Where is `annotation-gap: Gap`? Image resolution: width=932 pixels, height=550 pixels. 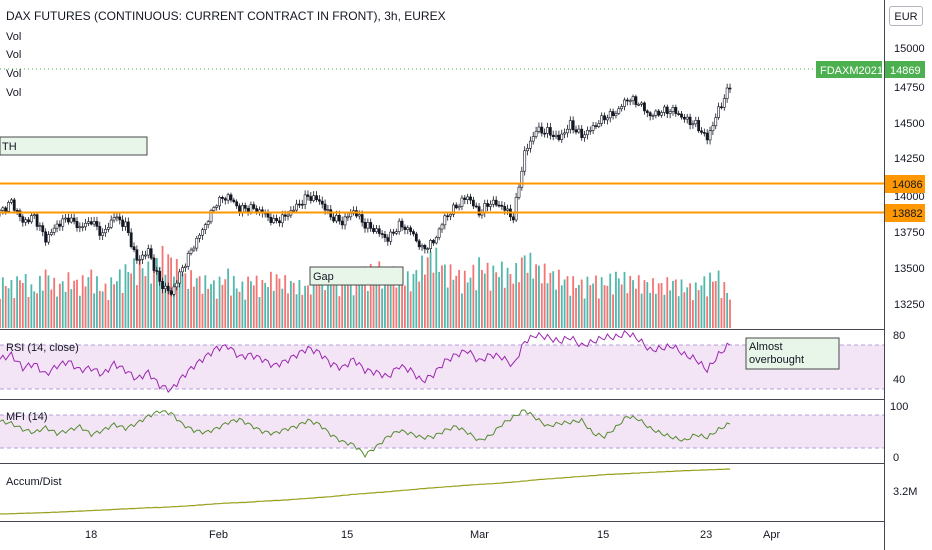 annotation-gap: Gap is located at coordinates (356, 276).